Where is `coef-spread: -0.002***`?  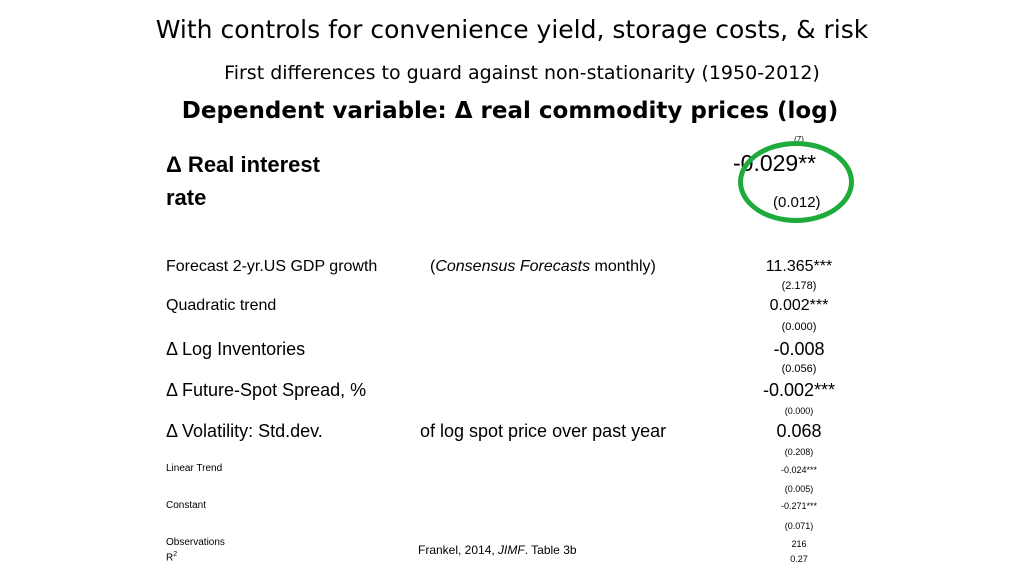 coef-spread: -0.002*** is located at coordinates (799, 390).